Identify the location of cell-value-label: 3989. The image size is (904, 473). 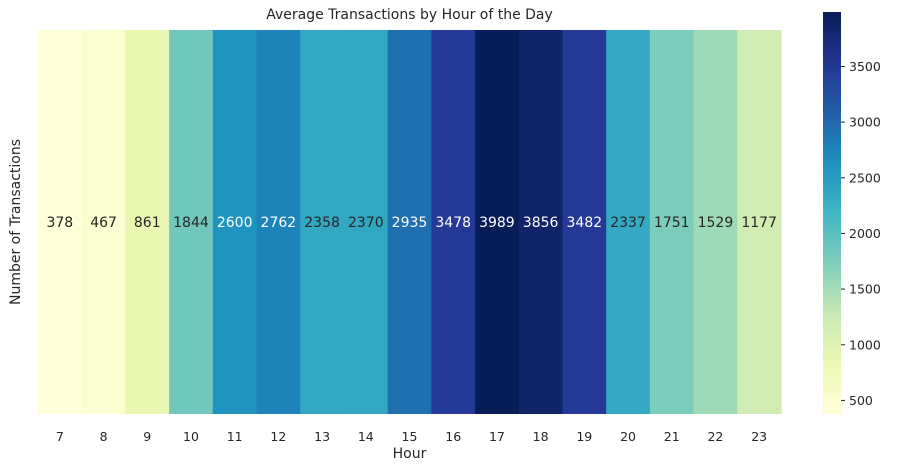
(497, 223).